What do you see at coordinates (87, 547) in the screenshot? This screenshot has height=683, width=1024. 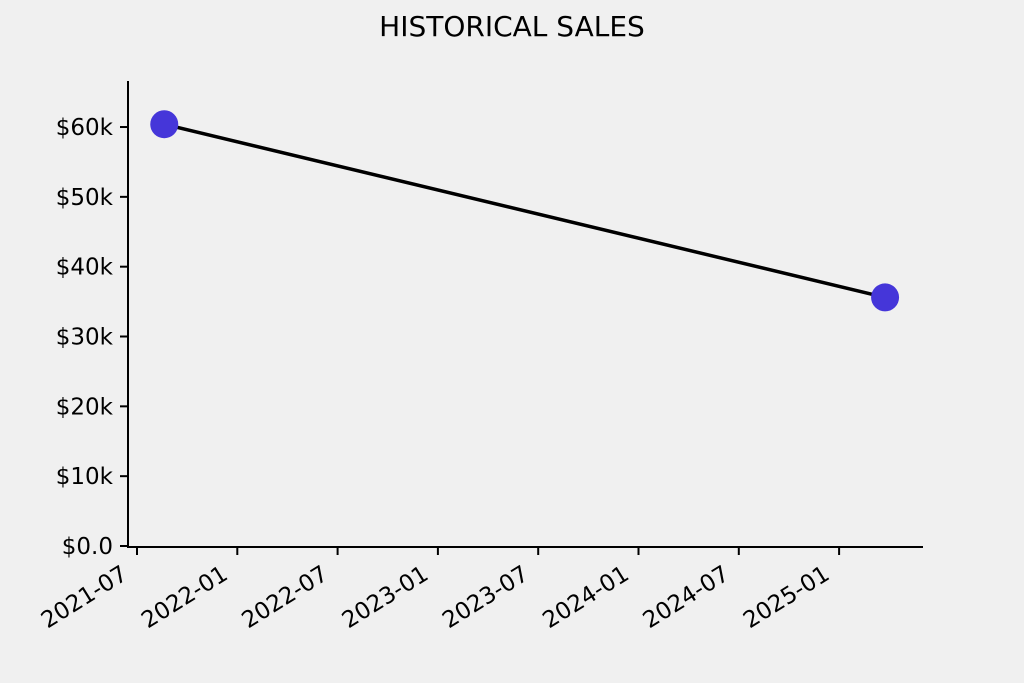 I see `y-tick-label: $0.0` at bounding box center [87, 547].